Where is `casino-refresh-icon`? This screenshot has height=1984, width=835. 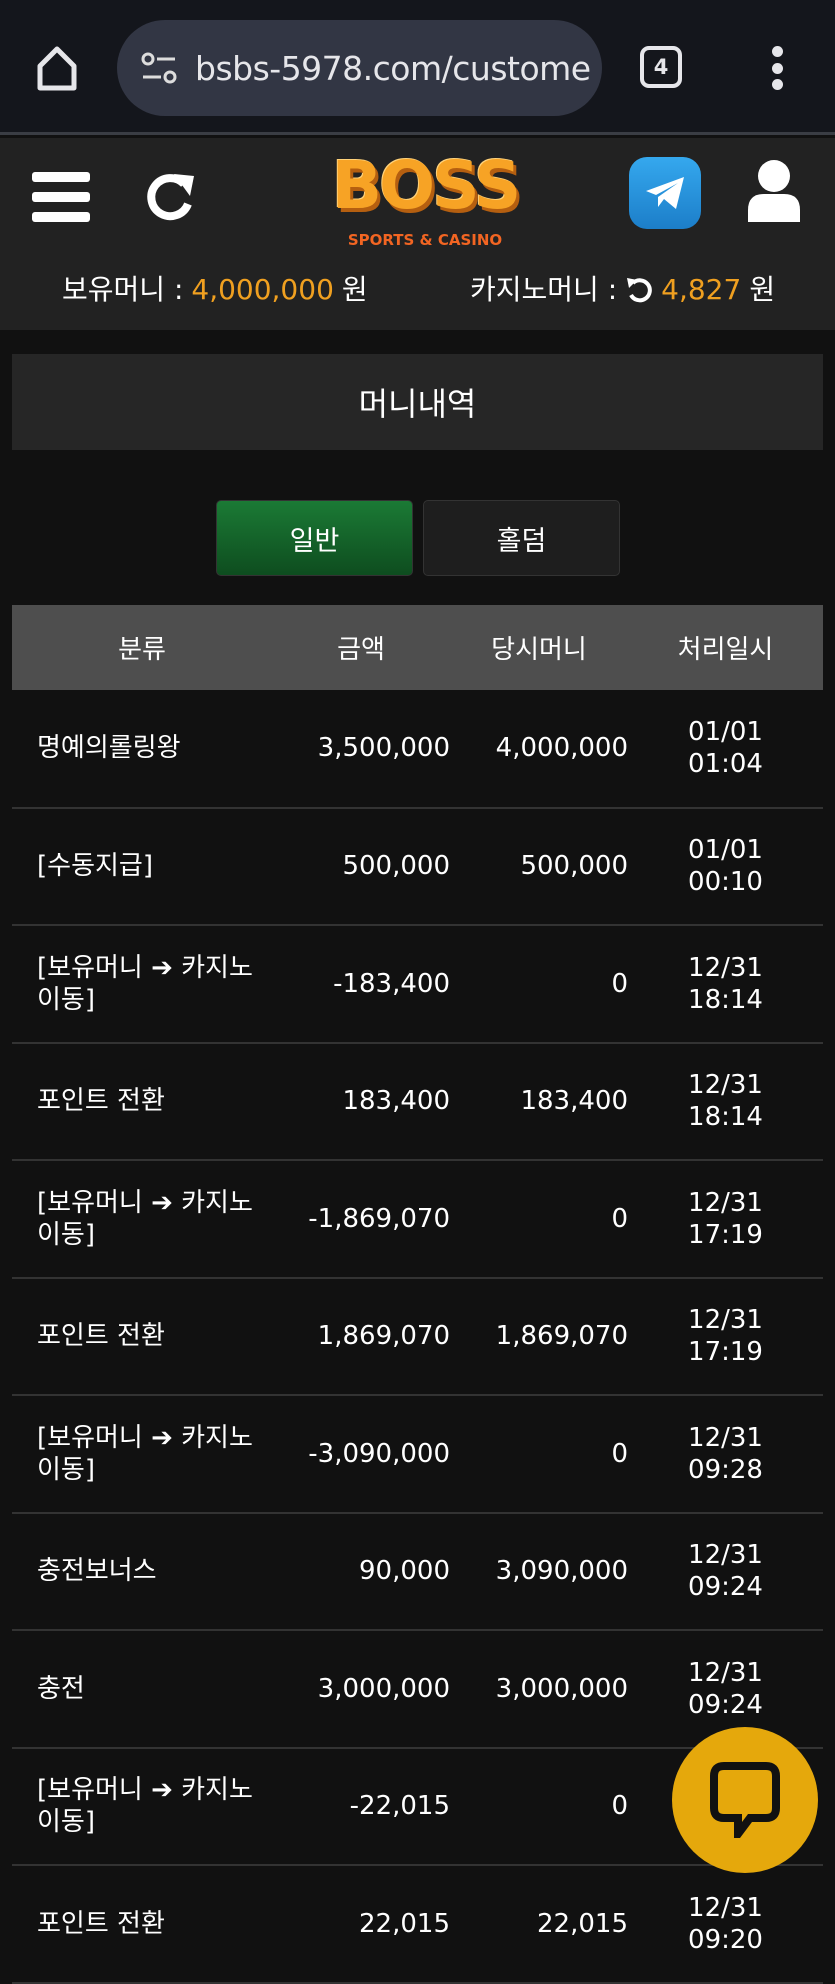 casino-refresh-icon is located at coordinates (639, 290).